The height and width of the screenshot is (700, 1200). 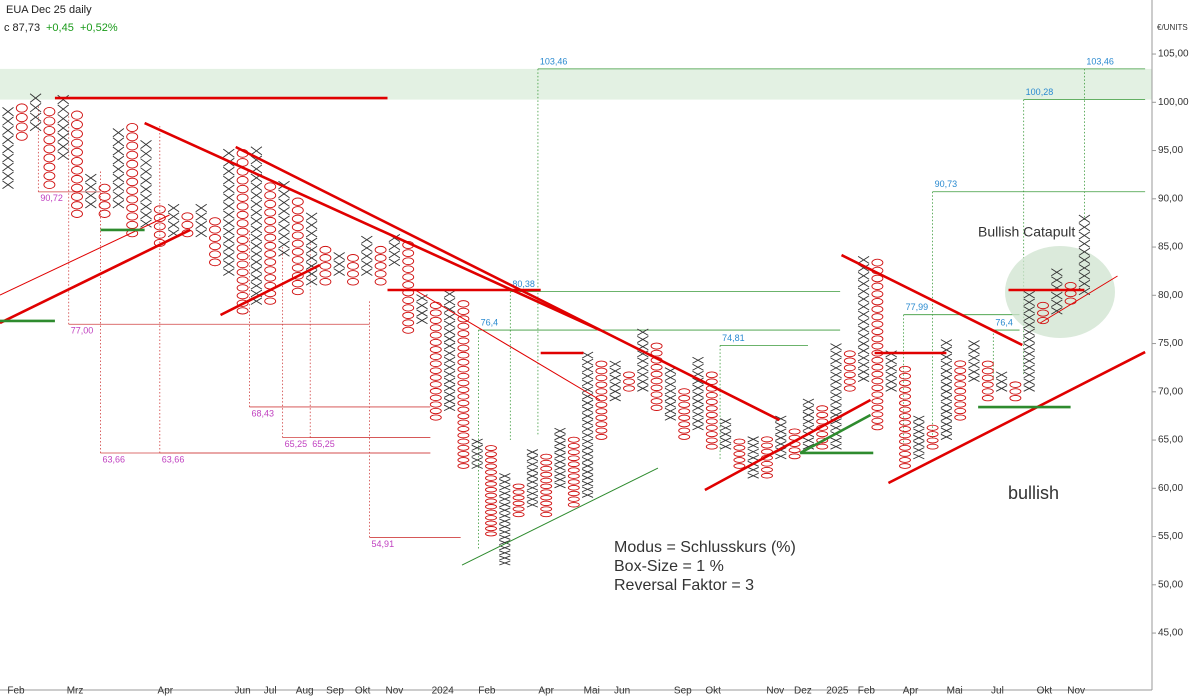 What do you see at coordinates (1170, 391) in the screenshot?
I see `y-tick-label: 70,00` at bounding box center [1170, 391].